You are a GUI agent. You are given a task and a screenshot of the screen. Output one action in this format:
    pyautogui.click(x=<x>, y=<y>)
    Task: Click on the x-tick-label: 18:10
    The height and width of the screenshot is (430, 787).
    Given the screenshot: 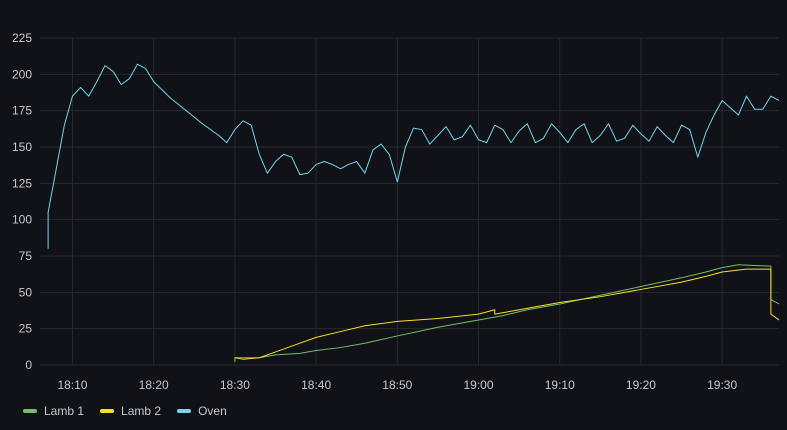 What is the action you would take?
    pyautogui.click(x=72, y=385)
    